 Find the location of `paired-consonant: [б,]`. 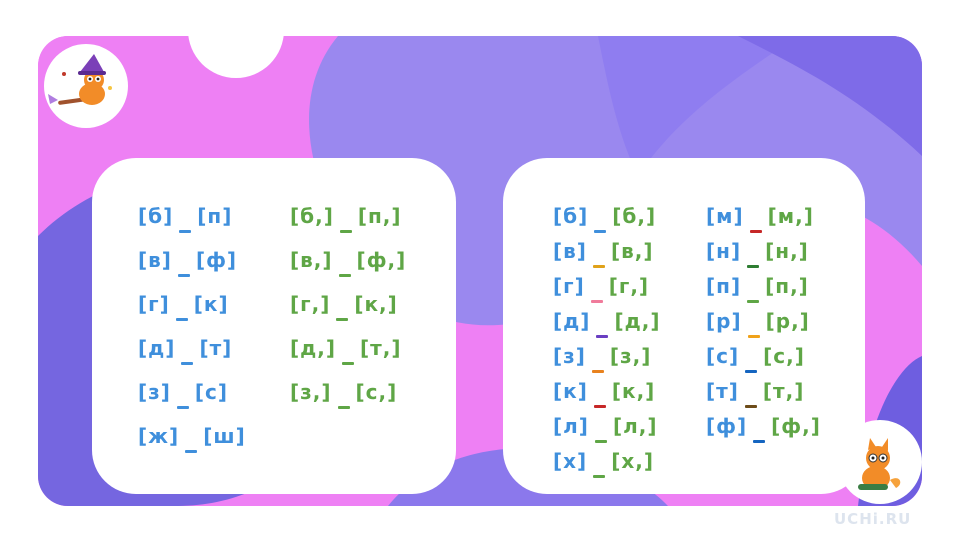

paired-consonant: [б,] is located at coordinates (634, 216).